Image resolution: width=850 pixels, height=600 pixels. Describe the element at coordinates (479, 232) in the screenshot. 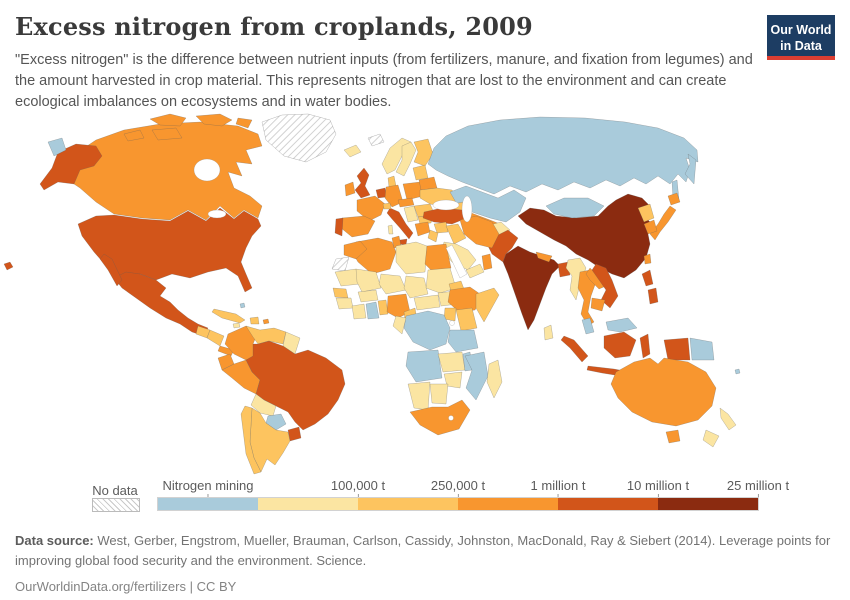

I see `country-iran` at that location.